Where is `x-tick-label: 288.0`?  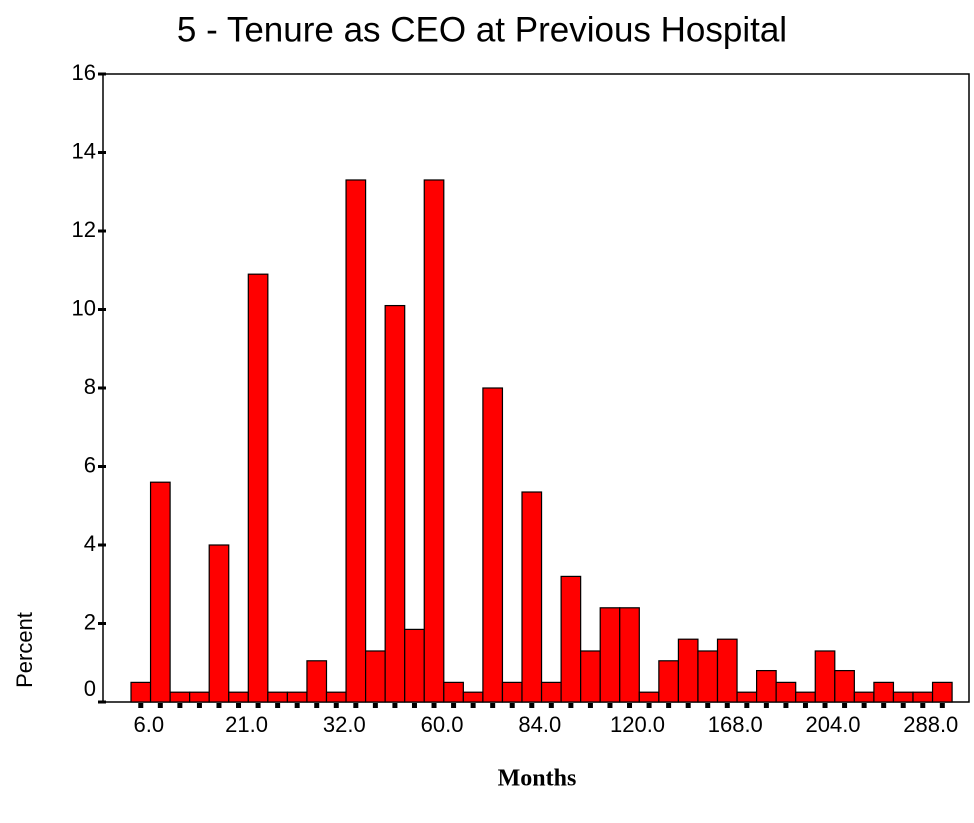
x-tick-label: 288.0 is located at coordinates (930, 724).